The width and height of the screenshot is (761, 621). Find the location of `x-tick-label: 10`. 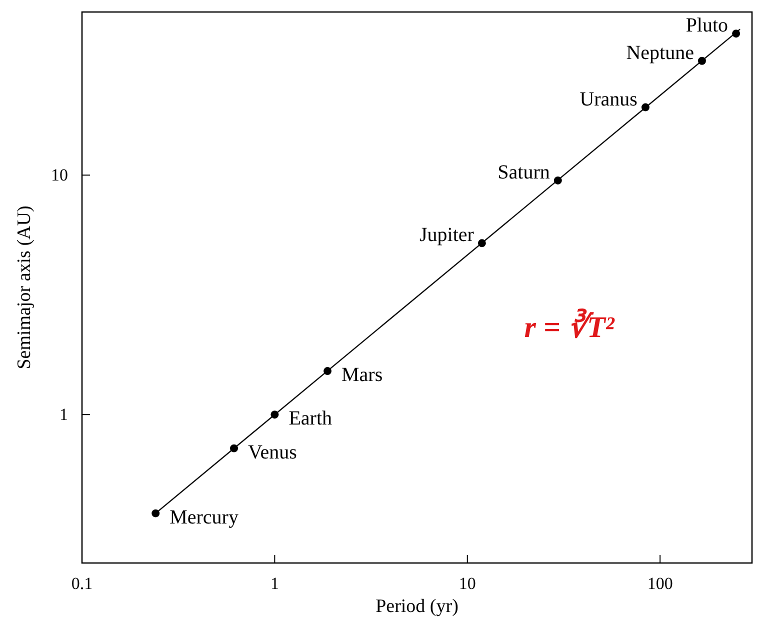

x-tick-label: 10 is located at coordinates (467, 584).